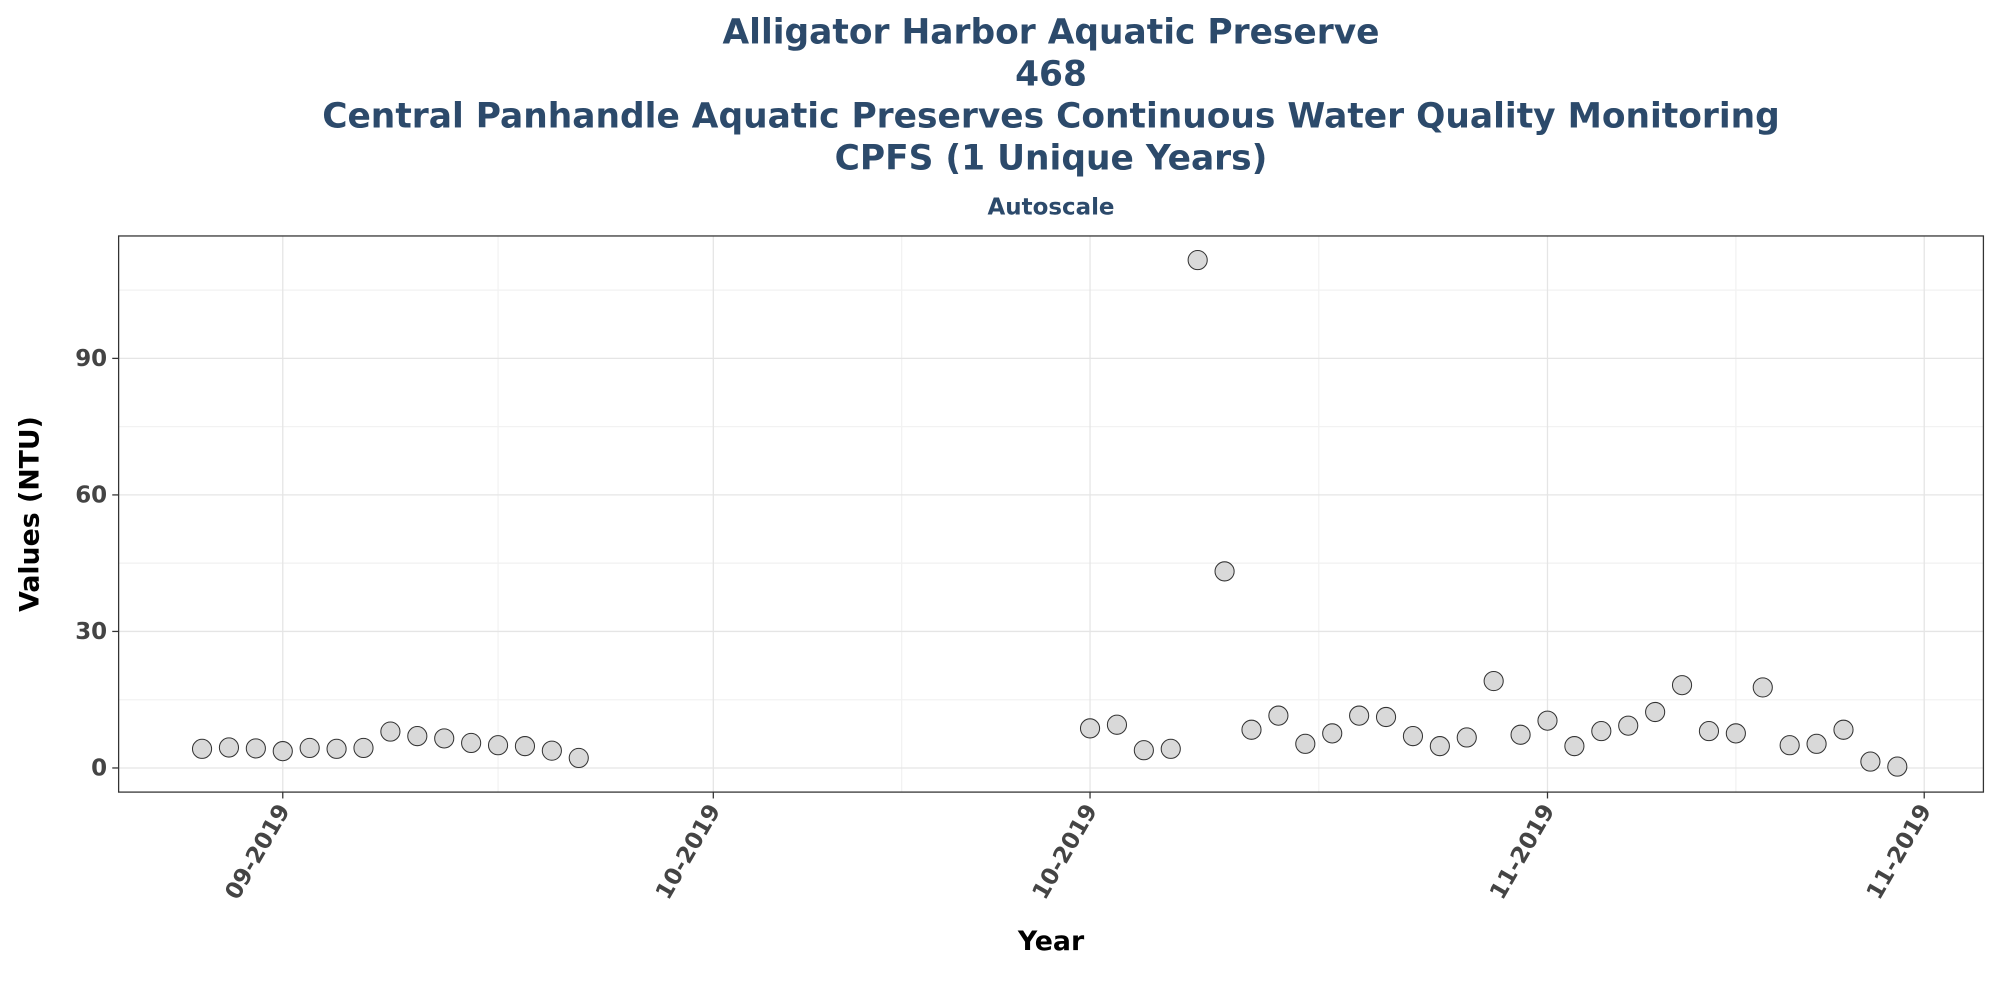 Image resolution: width=2000 pixels, height=1000 pixels. I want to click on x-axis-title: Year, so click(1051, 941).